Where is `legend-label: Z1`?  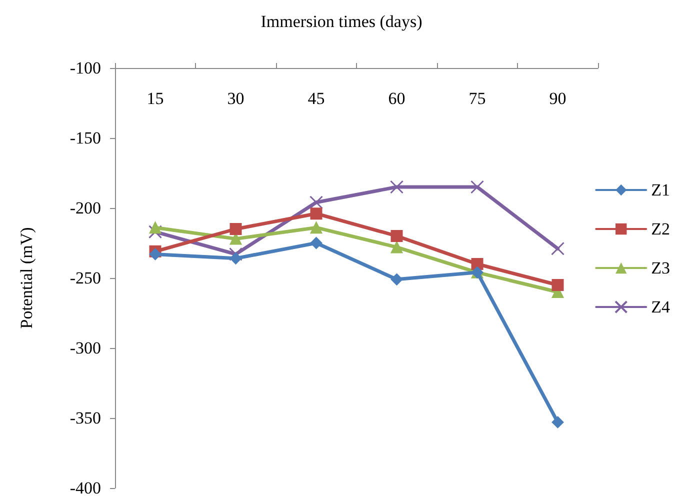
legend-label: Z1 is located at coordinates (660, 190).